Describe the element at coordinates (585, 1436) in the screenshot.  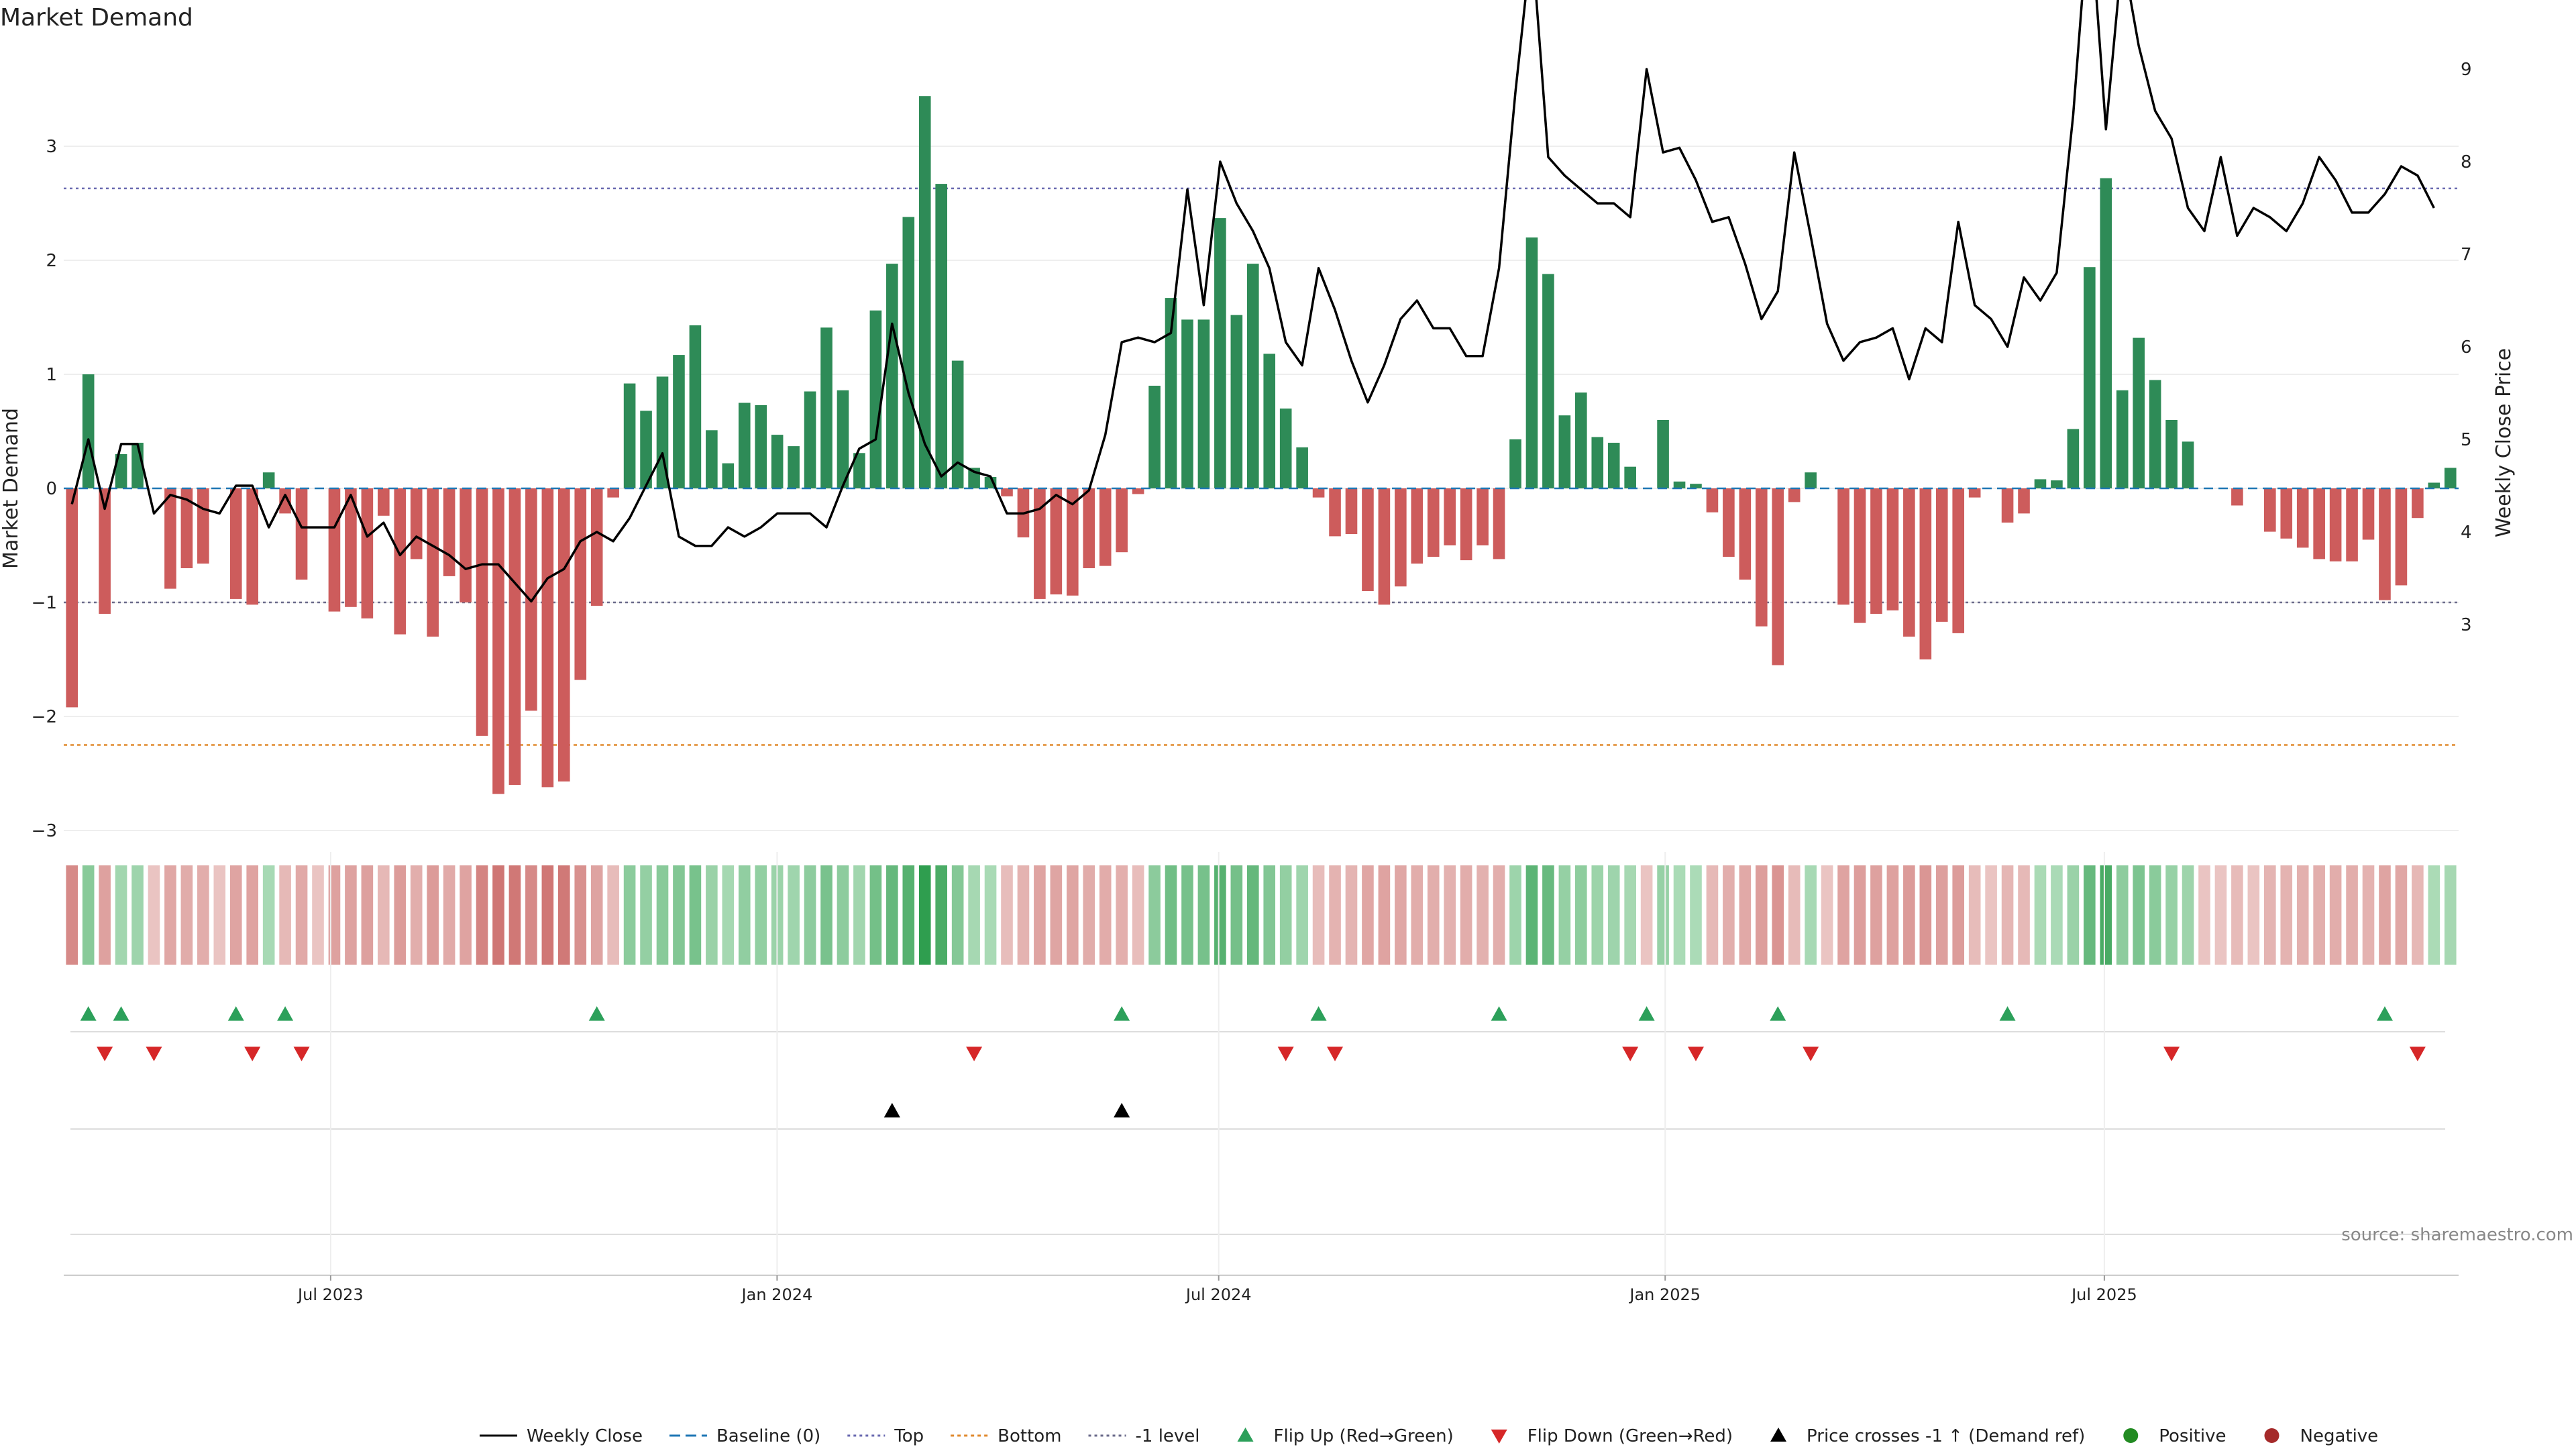
I see `legend-label: Weekly Close` at that location.